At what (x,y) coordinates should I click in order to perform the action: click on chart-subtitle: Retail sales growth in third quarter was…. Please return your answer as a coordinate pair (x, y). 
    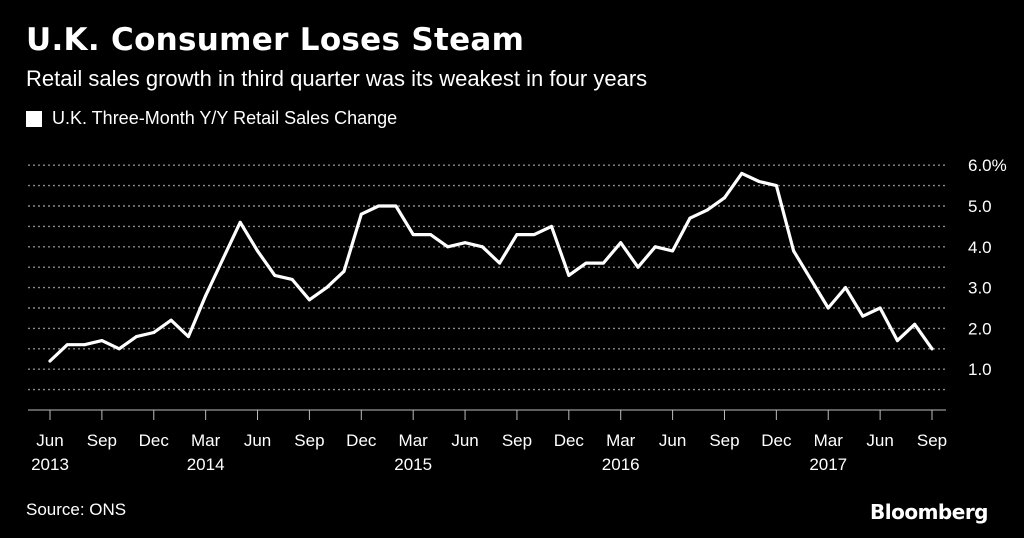
    Looking at the image, I should click on (337, 78).